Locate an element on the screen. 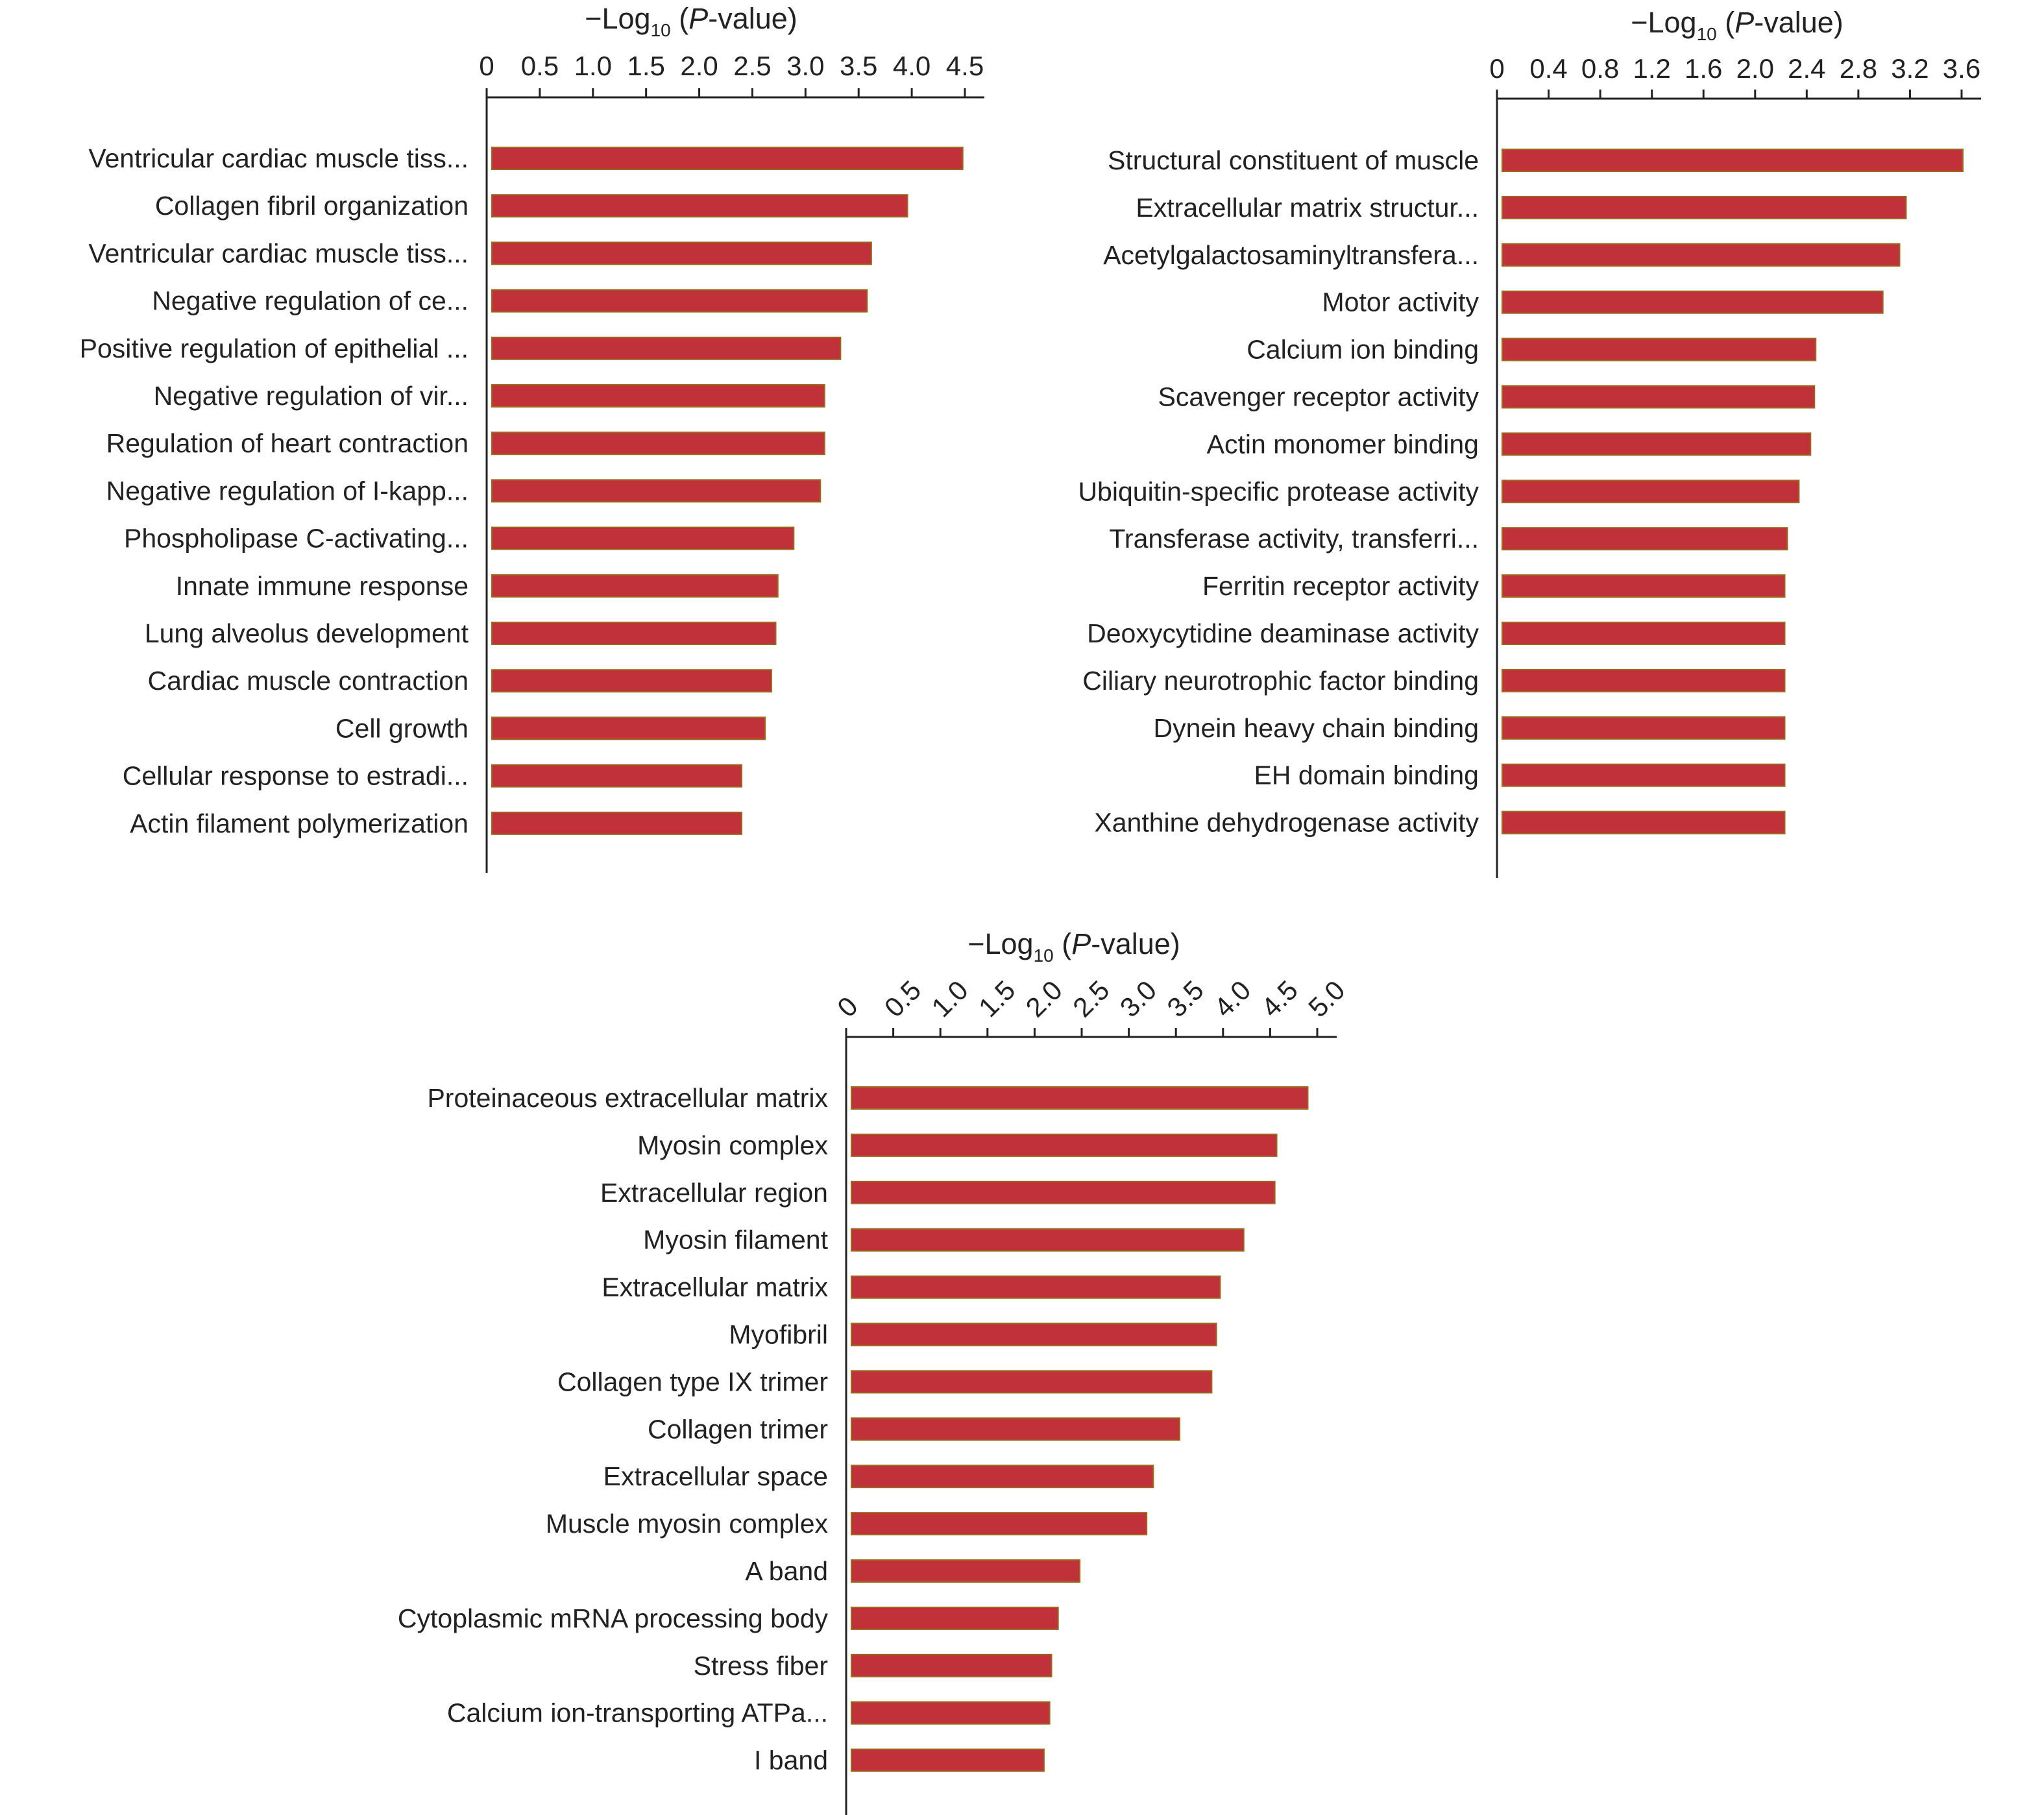 The width and height of the screenshot is (2044, 1815). category-label: Actin filament polymerization is located at coordinates (299, 823).